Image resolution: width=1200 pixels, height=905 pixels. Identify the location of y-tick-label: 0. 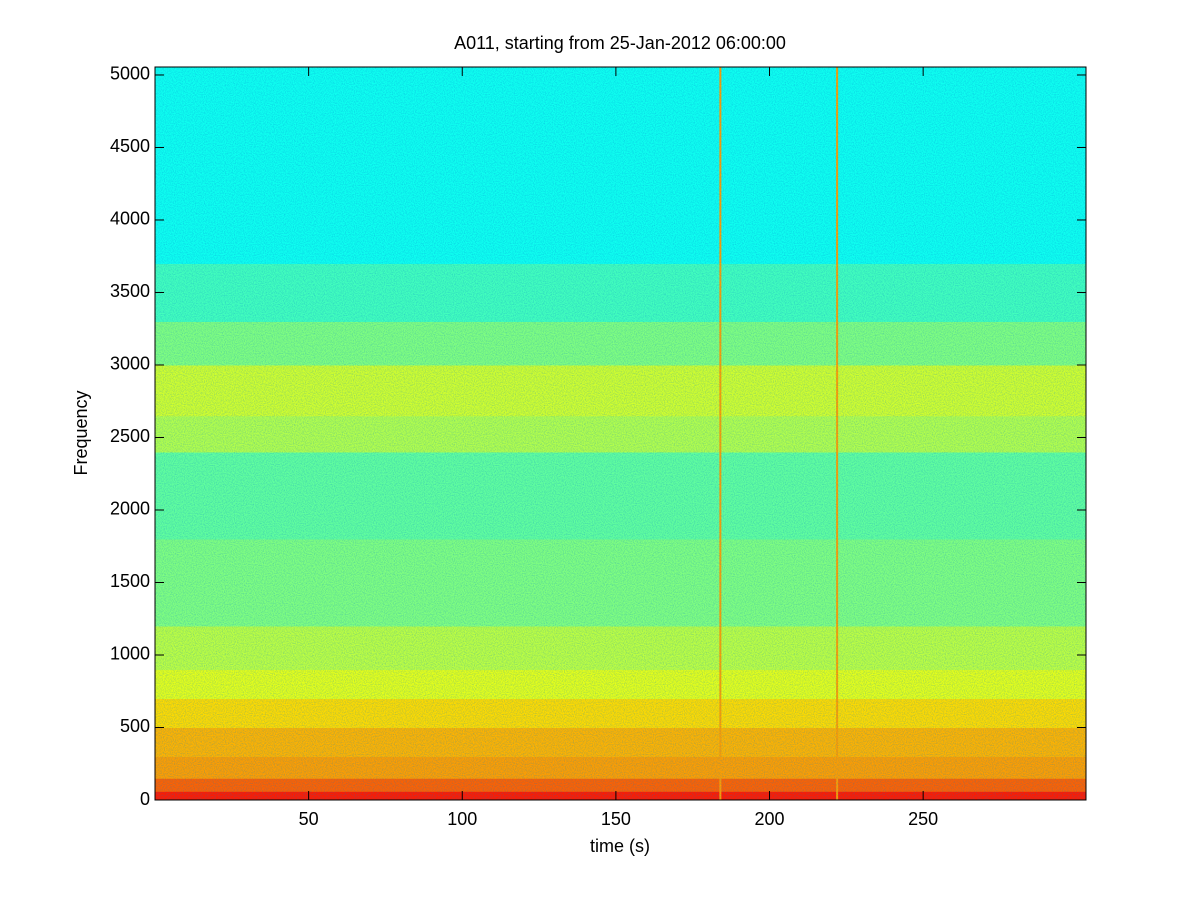
(145, 799).